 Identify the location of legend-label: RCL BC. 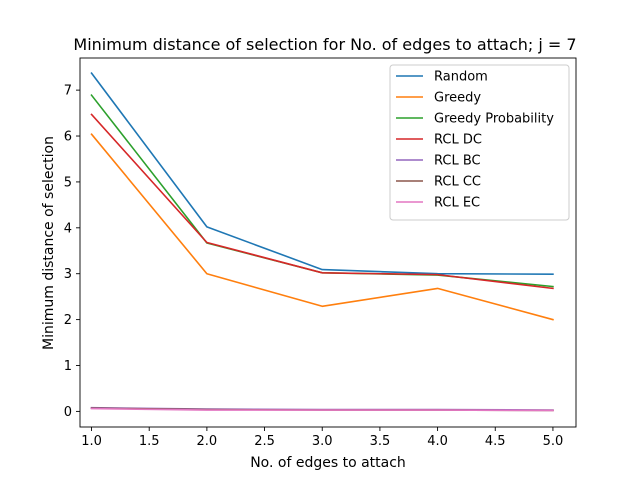
(457, 161).